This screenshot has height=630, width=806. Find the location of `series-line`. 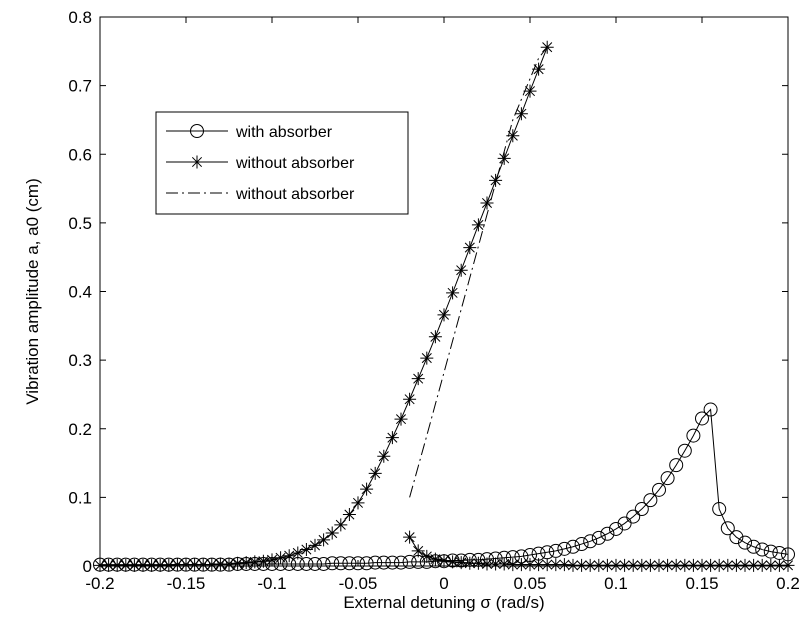

series-line is located at coordinates (478, 272).